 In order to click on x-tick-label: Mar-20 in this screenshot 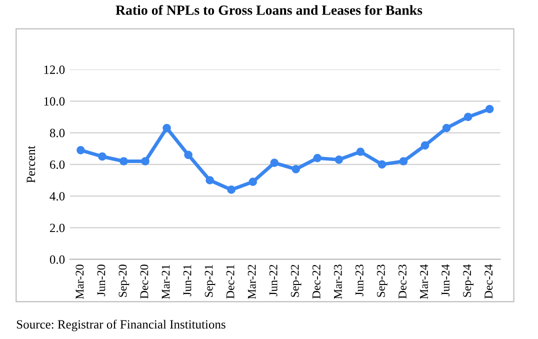, I will do `click(80, 282)`.